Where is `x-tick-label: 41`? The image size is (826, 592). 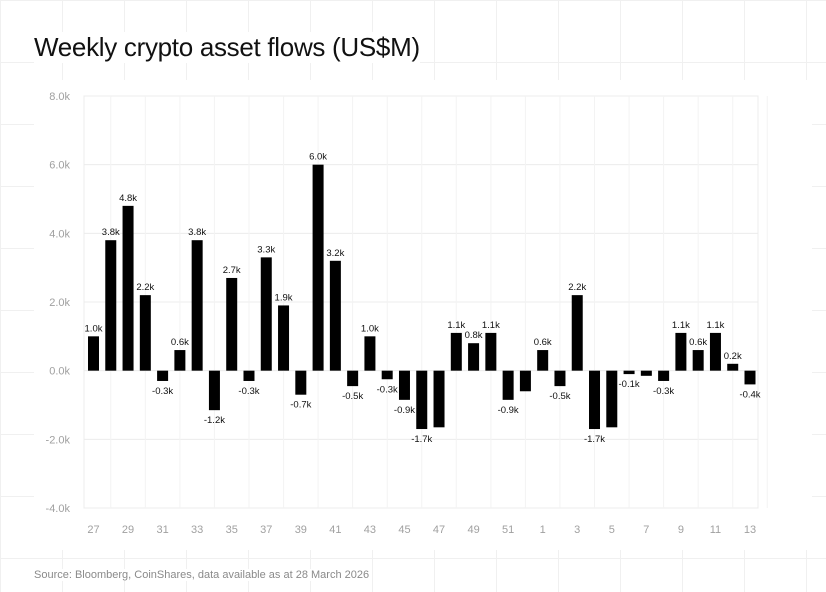 x-tick-label: 41 is located at coordinates (335, 530).